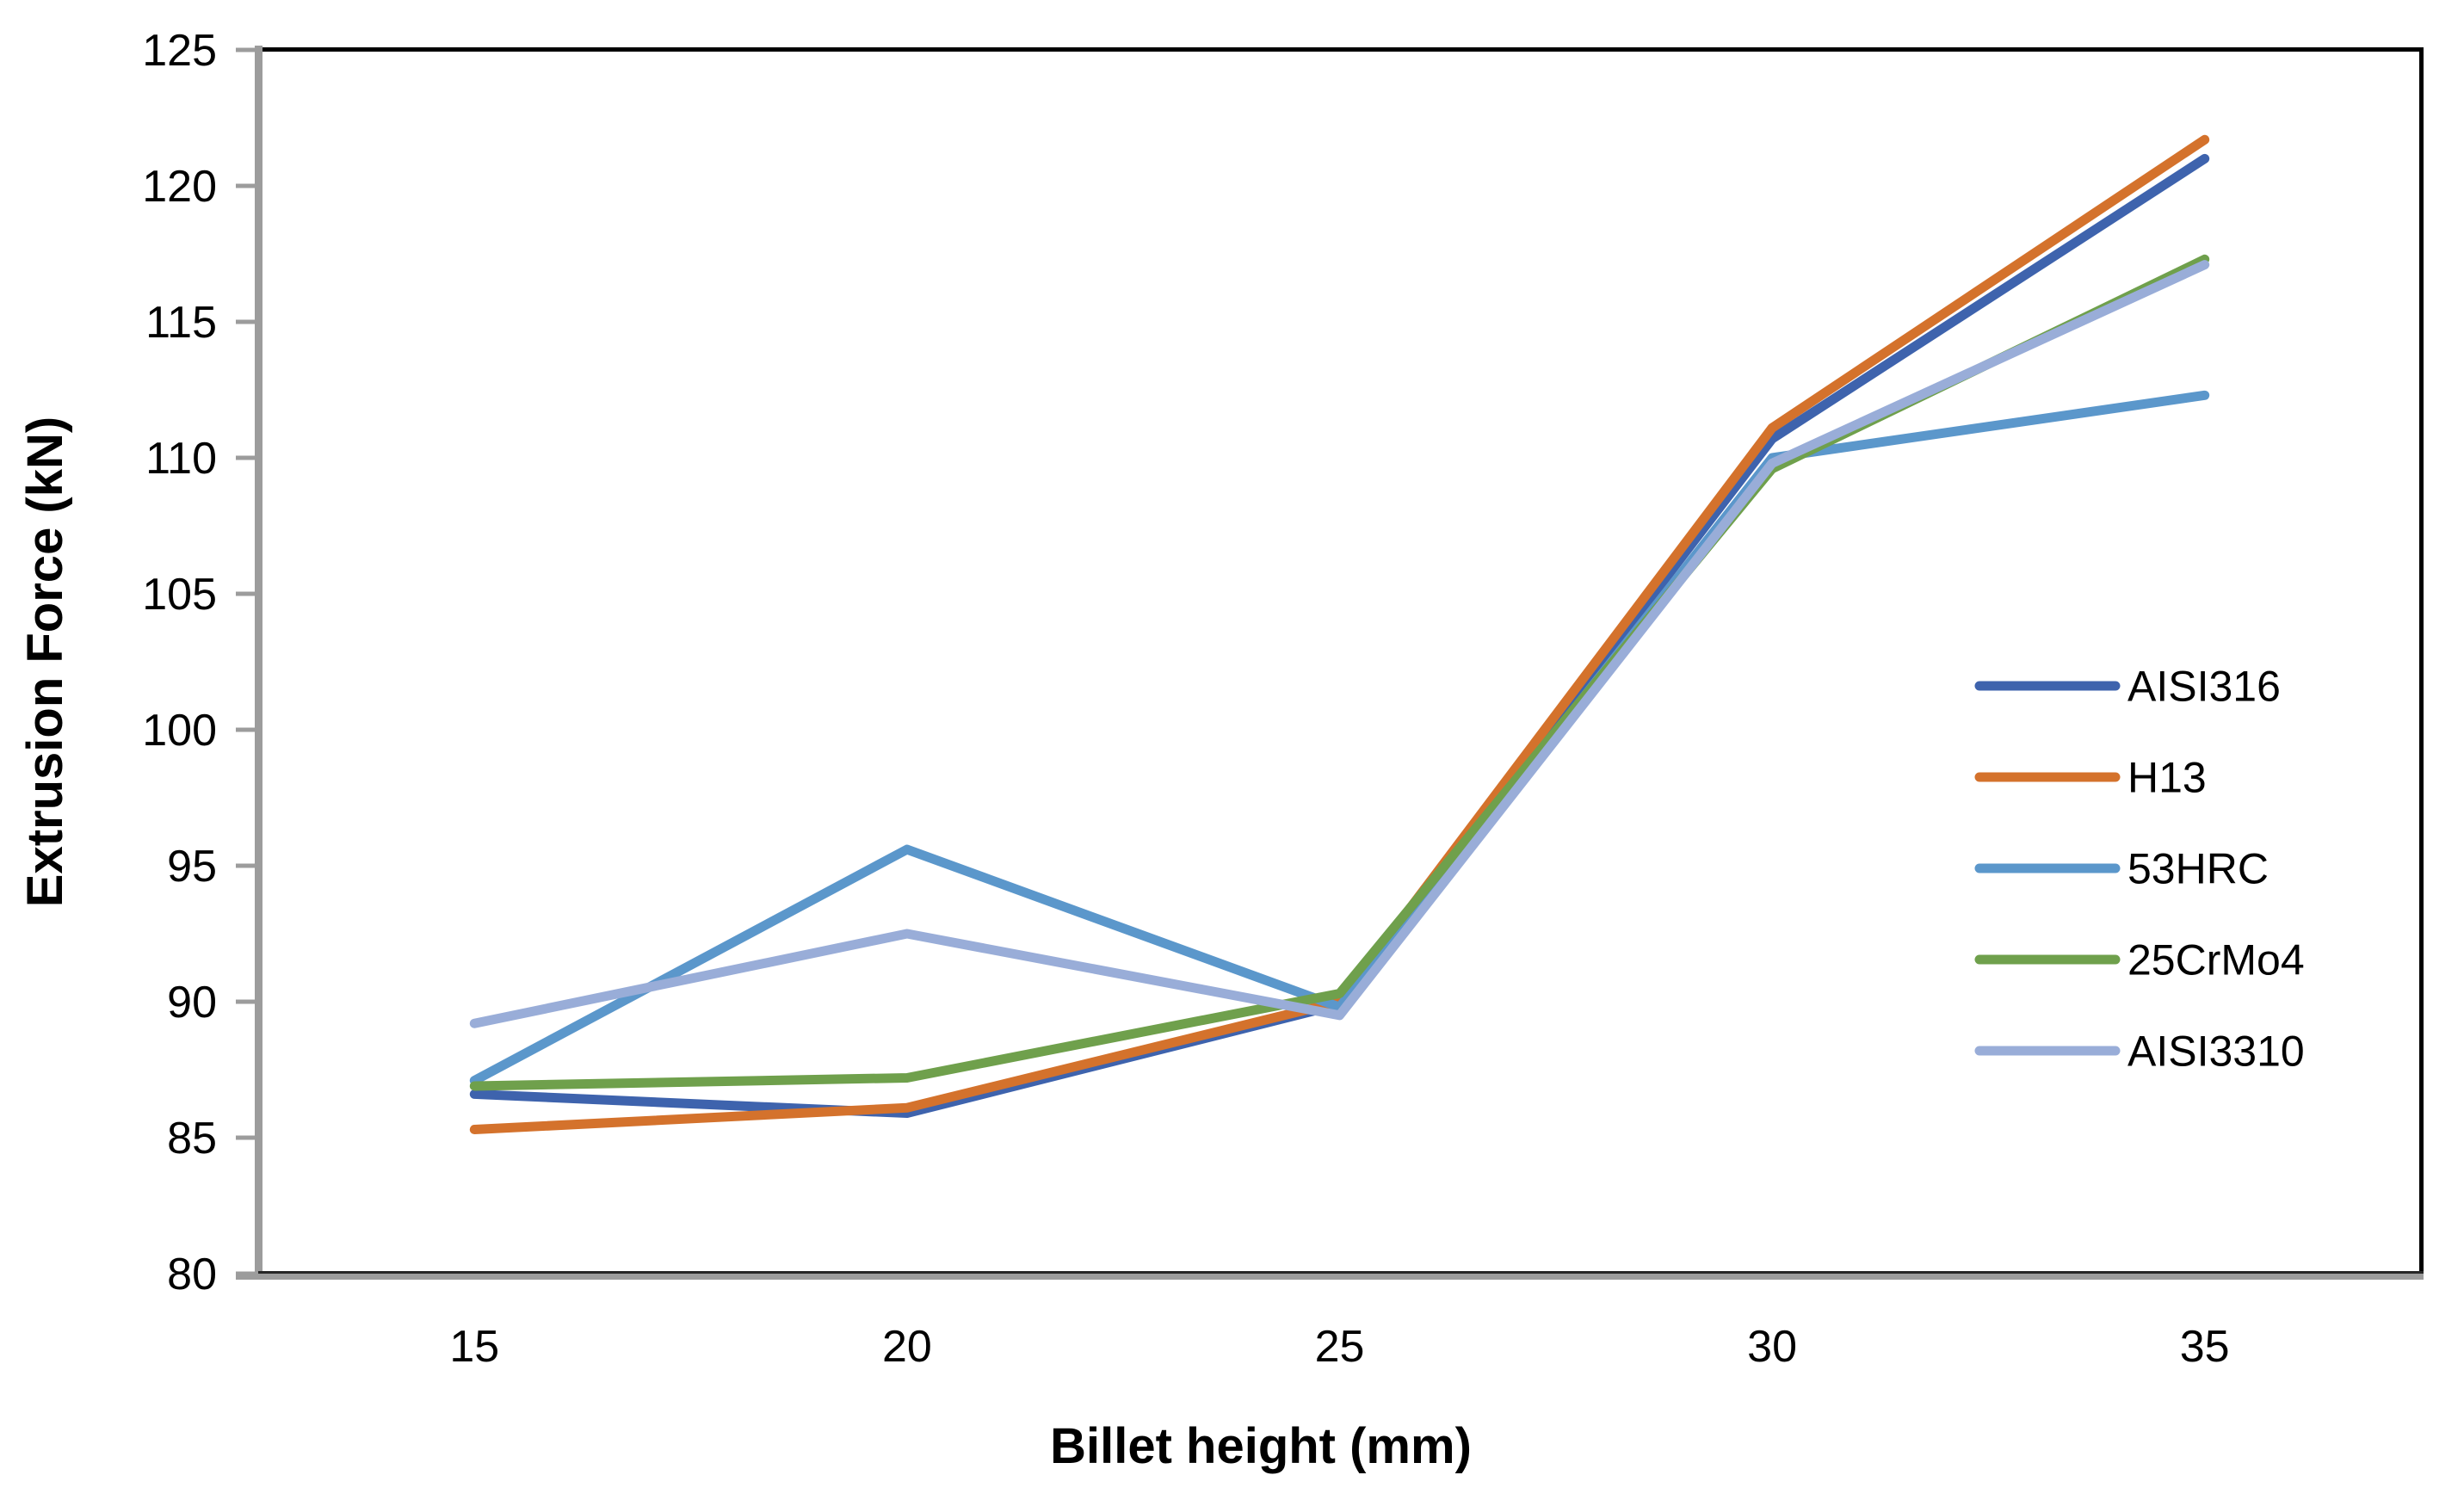 Image resolution: width=2464 pixels, height=1506 pixels. What do you see at coordinates (2121, 869) in the screenshot?
I see `legend-item-53HRC: 53HRC` at bounding box center [2121, 869].